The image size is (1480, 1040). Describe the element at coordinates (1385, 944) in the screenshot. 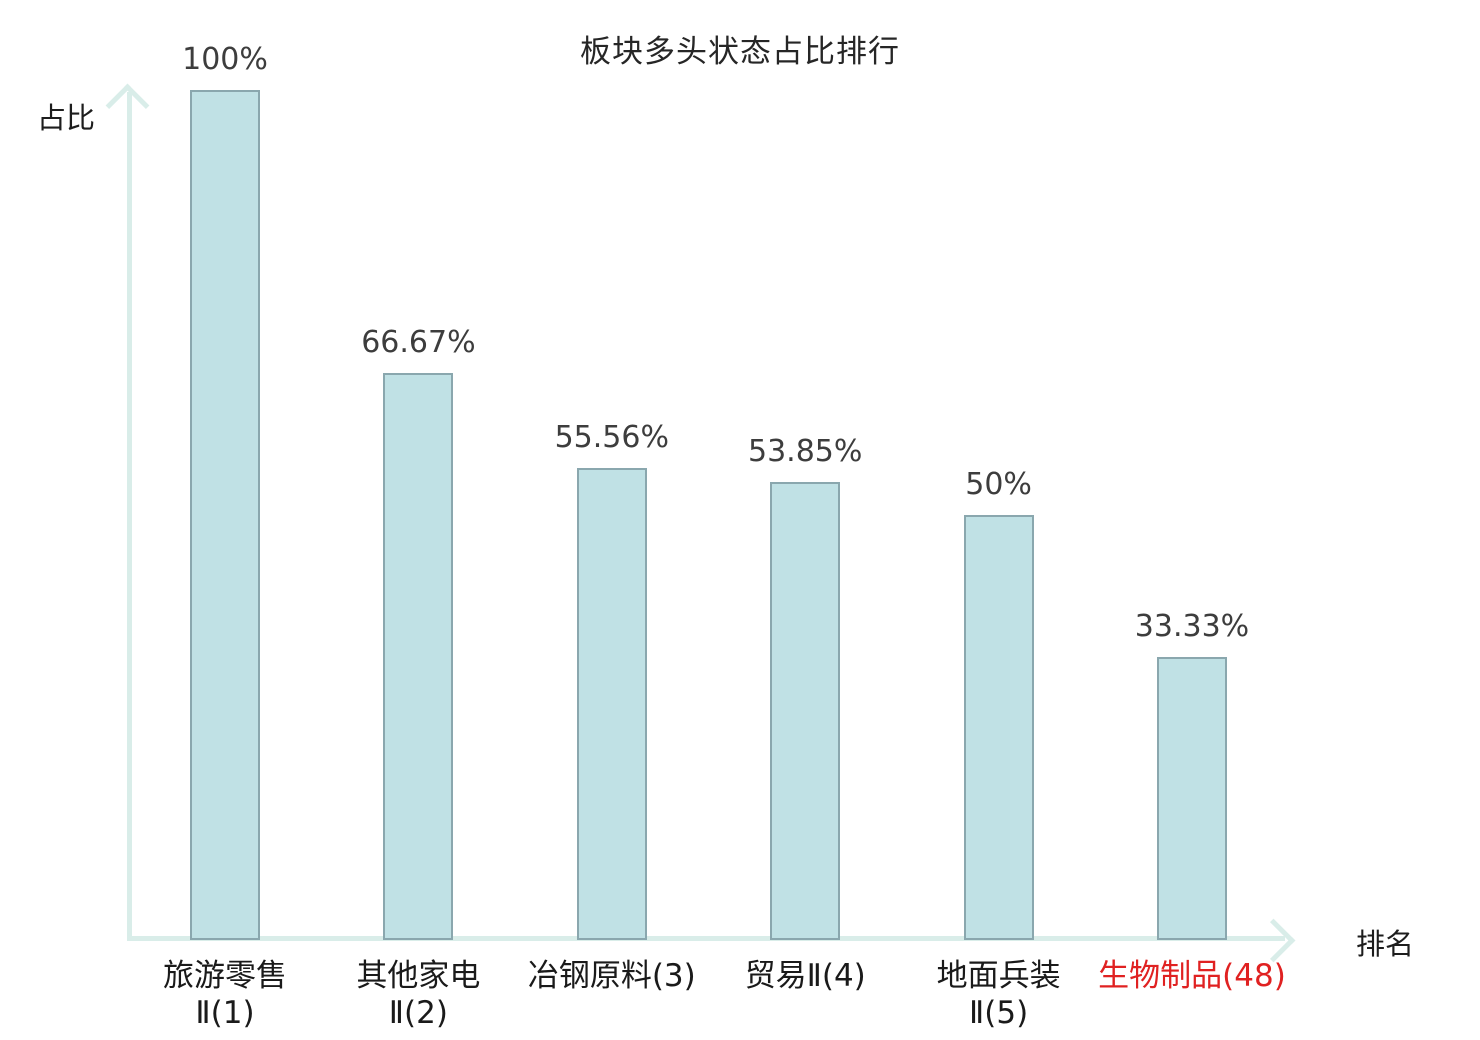

I see `x-axis-label: 排名` at that location.